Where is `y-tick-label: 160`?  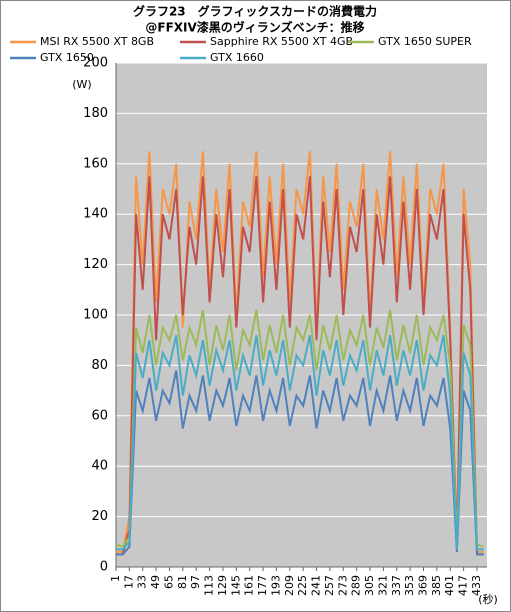
y-tick-label: 160 is located at coordinates (95, 163).